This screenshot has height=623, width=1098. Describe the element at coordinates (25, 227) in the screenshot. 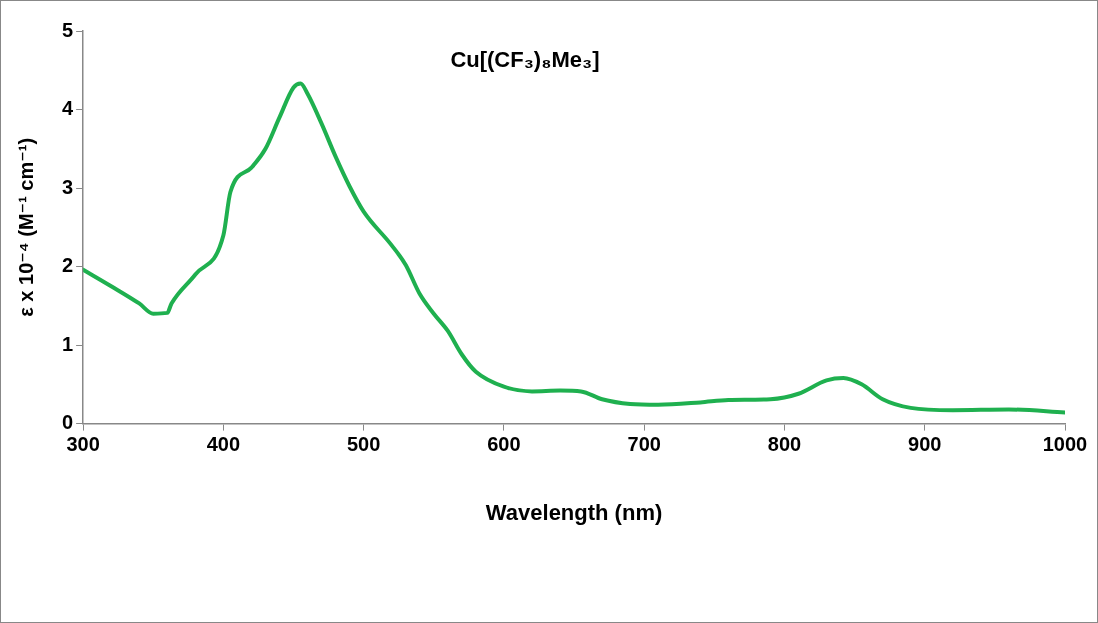

I see `y-axis-title: ε x 10⁻⁴ (M⁻¹ cm⁻¹)` at that location.